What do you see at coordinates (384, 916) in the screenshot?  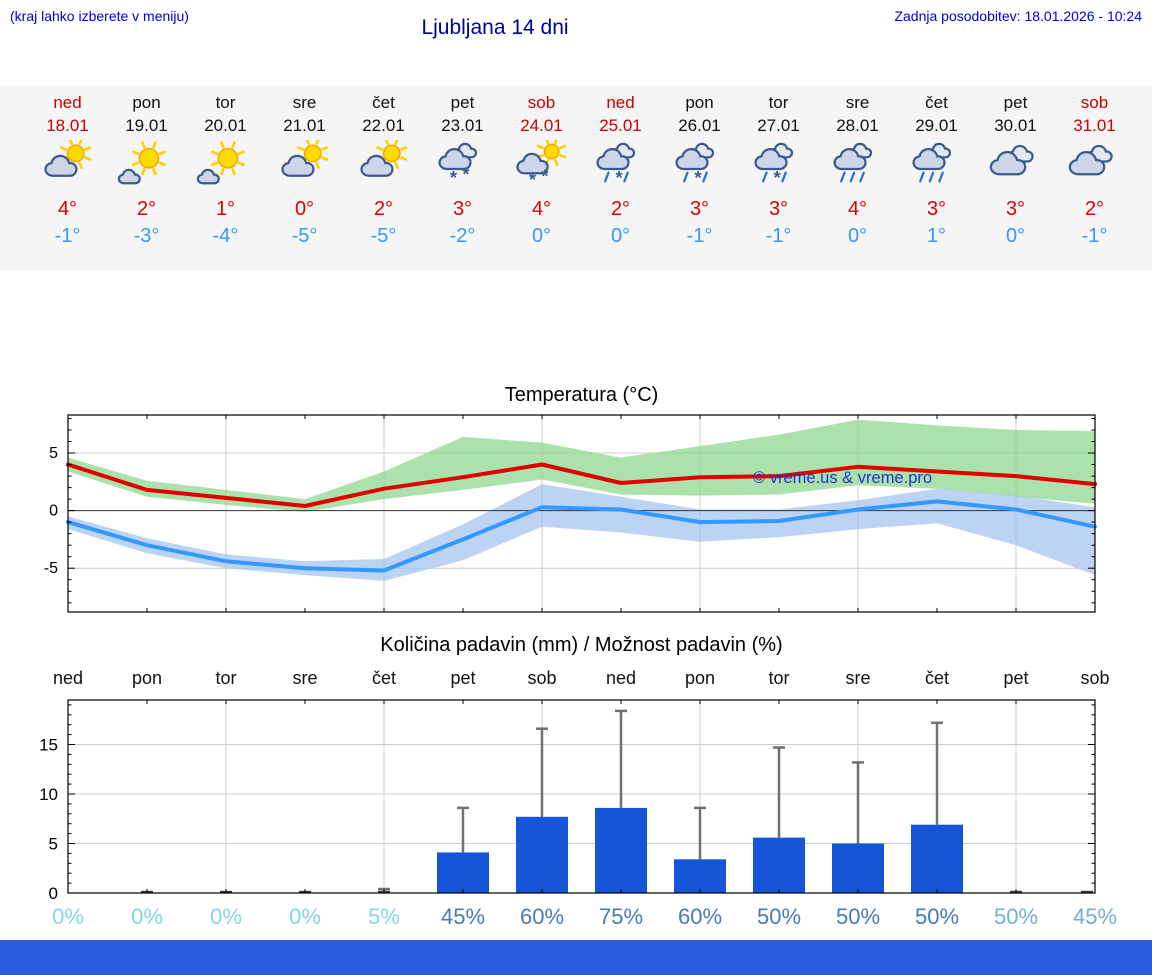 I see `precip-probability-label: 5%` at bounding box center [384, 916].